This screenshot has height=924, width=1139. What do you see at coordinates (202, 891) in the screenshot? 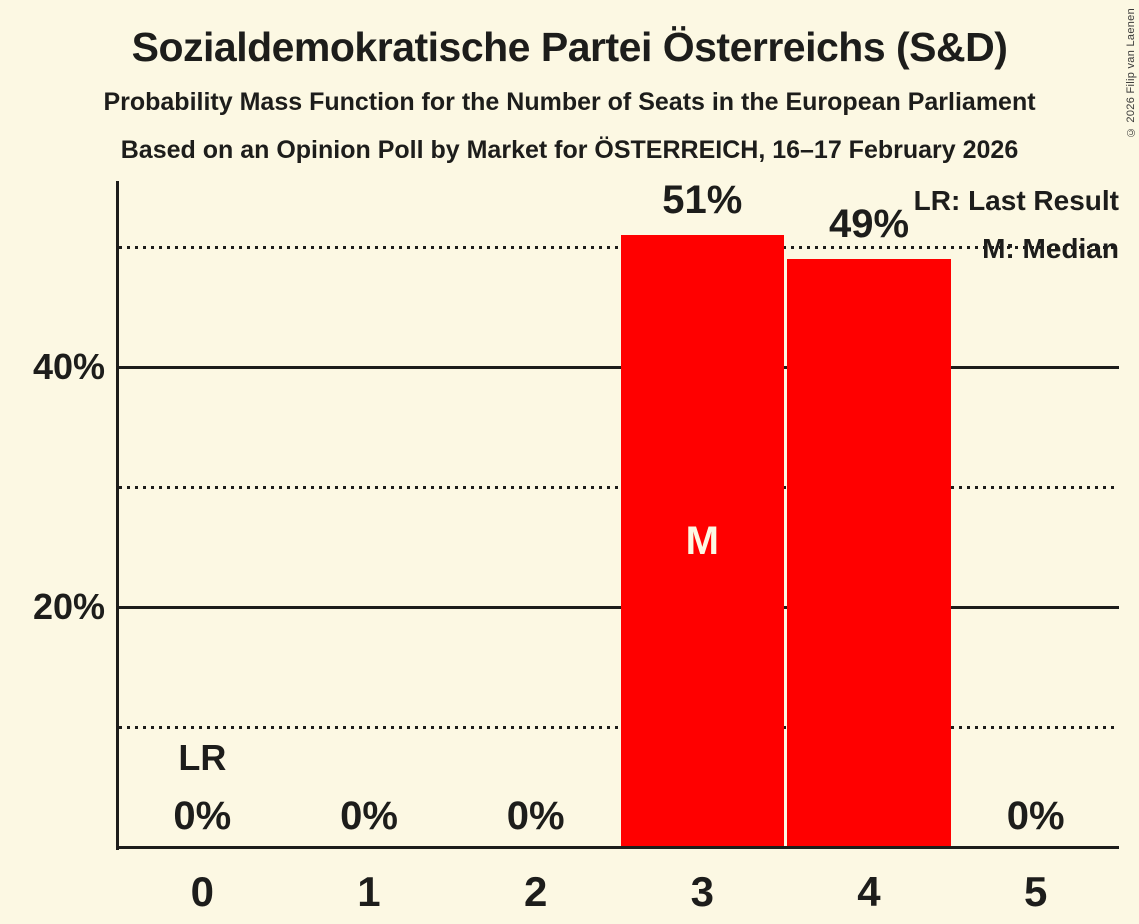
I see `x-axis-tick-0: 0` at bounding box center [202, 891].